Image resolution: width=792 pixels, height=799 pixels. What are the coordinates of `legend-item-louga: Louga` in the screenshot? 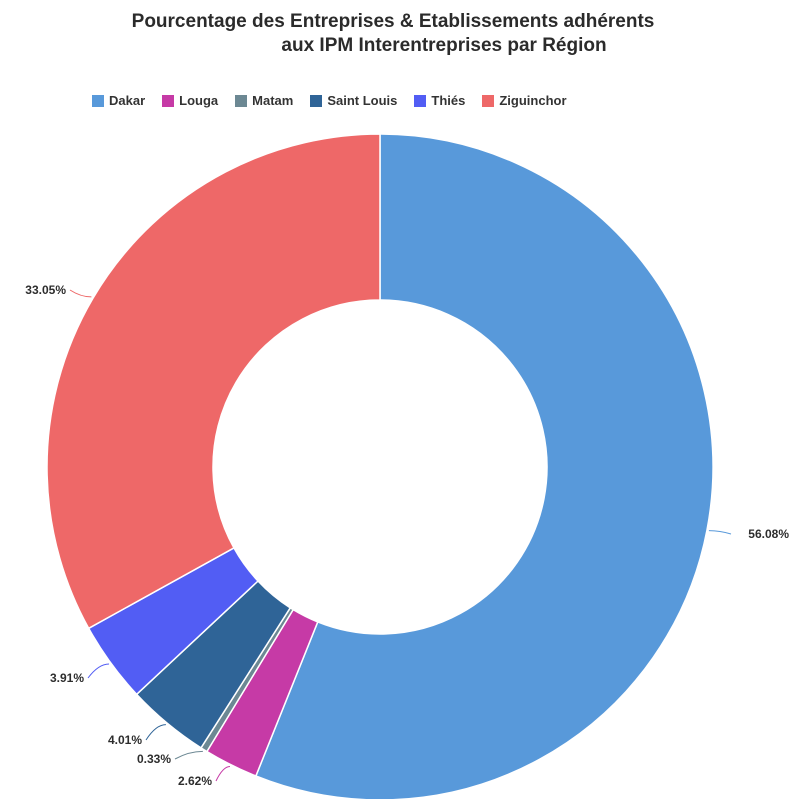 It's located at (190, 100).